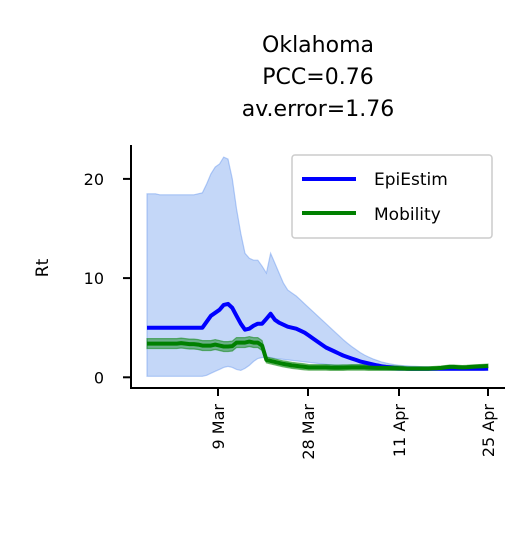 This screenshot has width=531, height=536. What do you see at coordinates (218, 427) in the screenshot?
I see `x-tick-label: 9 Mar` at bounding box center [218, 427].